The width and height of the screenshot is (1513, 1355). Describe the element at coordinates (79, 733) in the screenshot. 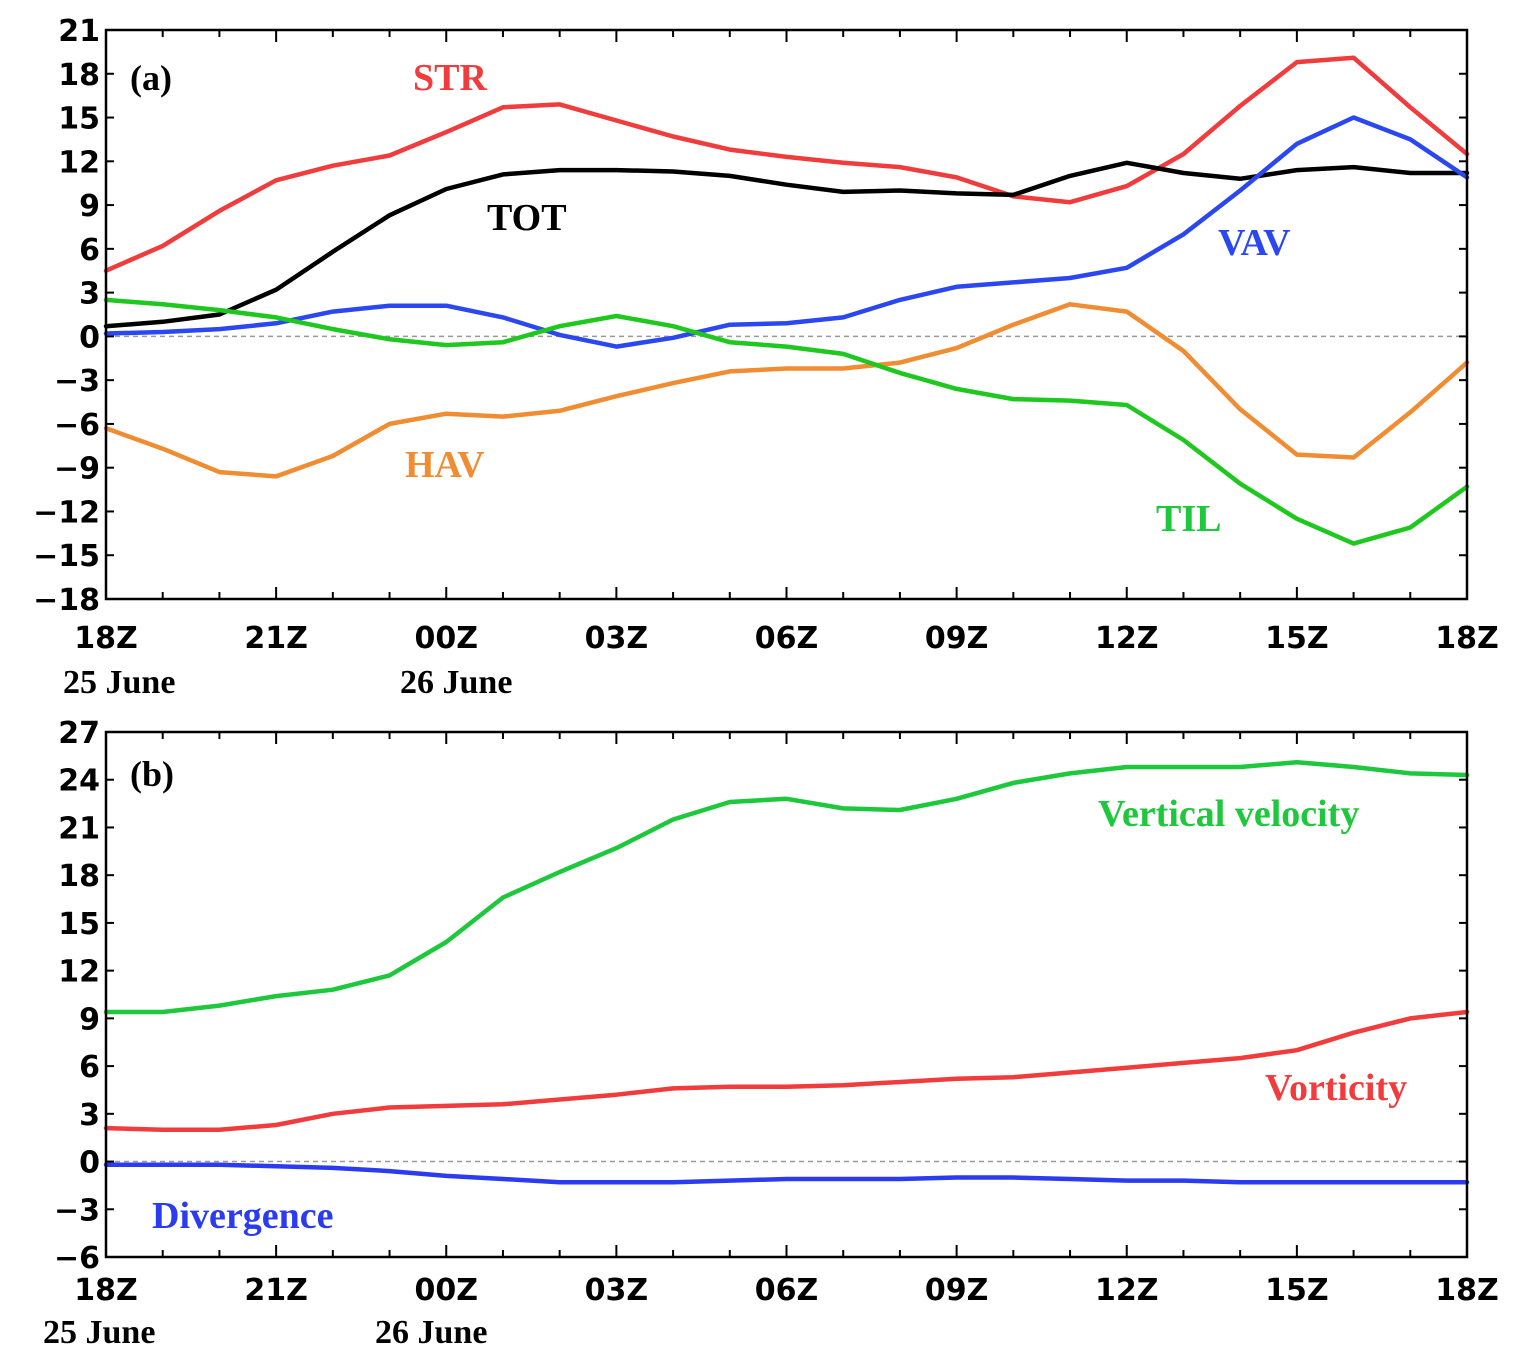

I see `y-tick-label-b: 27` at that location.